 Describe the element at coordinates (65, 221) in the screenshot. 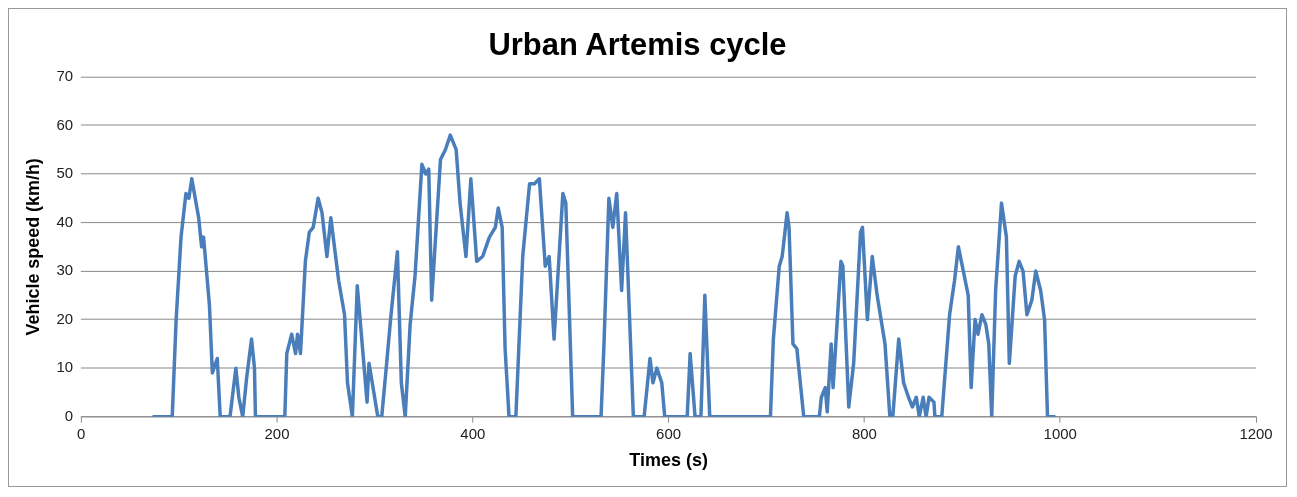

I see `y-tick-label: 40` at that location.